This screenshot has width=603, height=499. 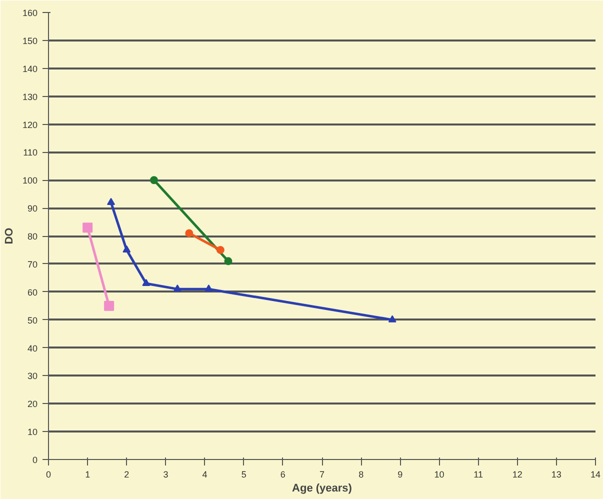 I want to click on x-tick-label: 7, so click(x=322, y=475).